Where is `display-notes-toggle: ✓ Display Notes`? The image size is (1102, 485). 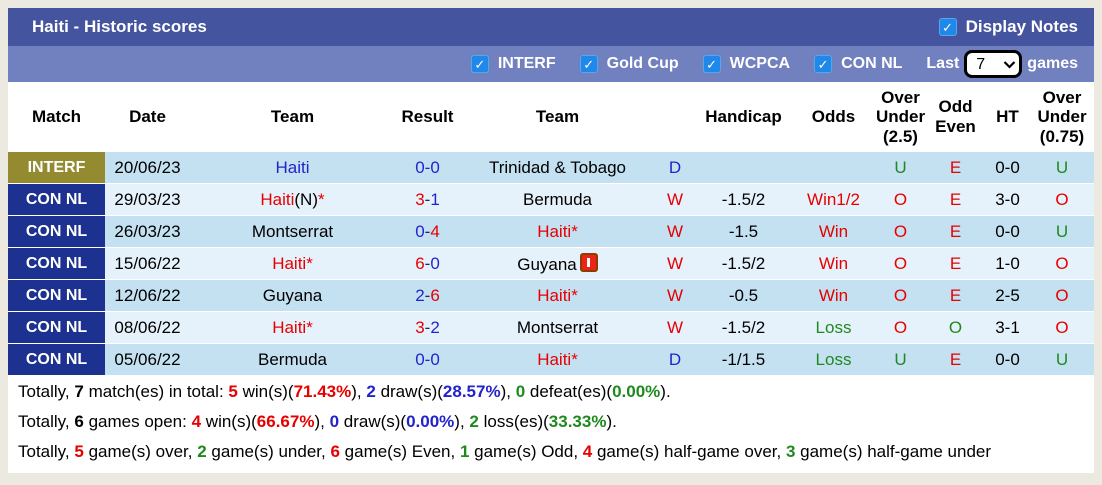
display-notes-toggle: ✓ Display Notes is located at coordinates (1008, 27).